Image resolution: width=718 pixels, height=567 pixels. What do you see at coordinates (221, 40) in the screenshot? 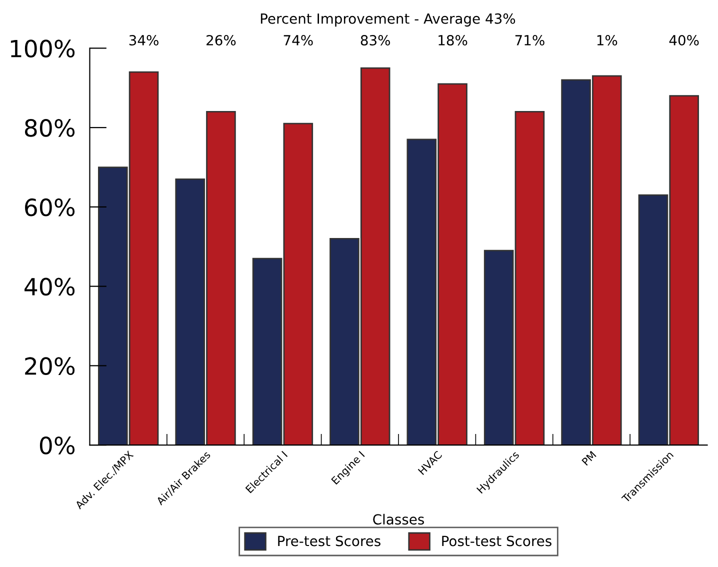
I see `text: 26%` at bounding box center [221, 40].